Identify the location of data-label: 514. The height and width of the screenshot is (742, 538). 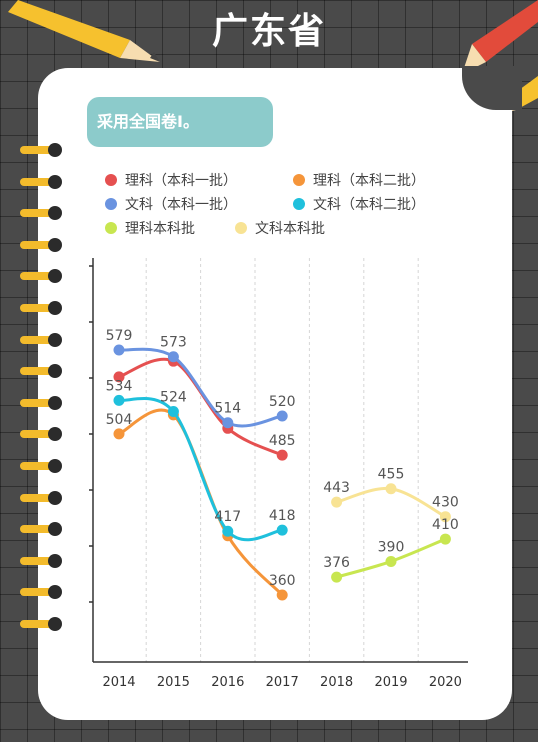
(227, 409).